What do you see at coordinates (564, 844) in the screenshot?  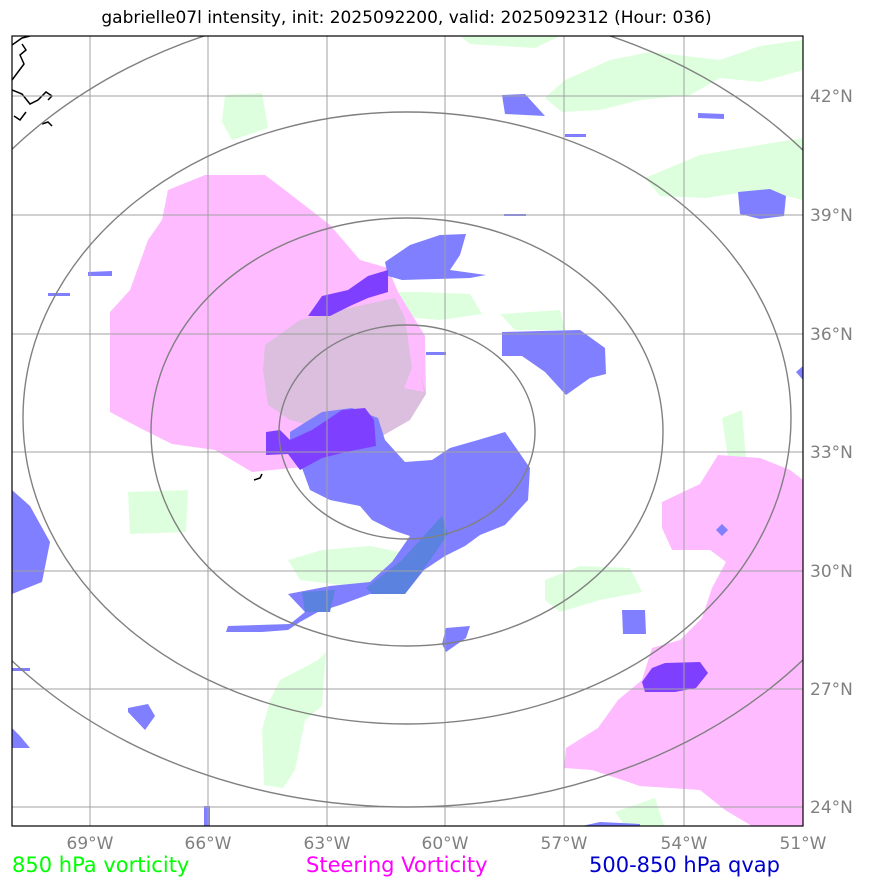 I see `lon-label-57w: 57°W` at bounding box center [564, 844].